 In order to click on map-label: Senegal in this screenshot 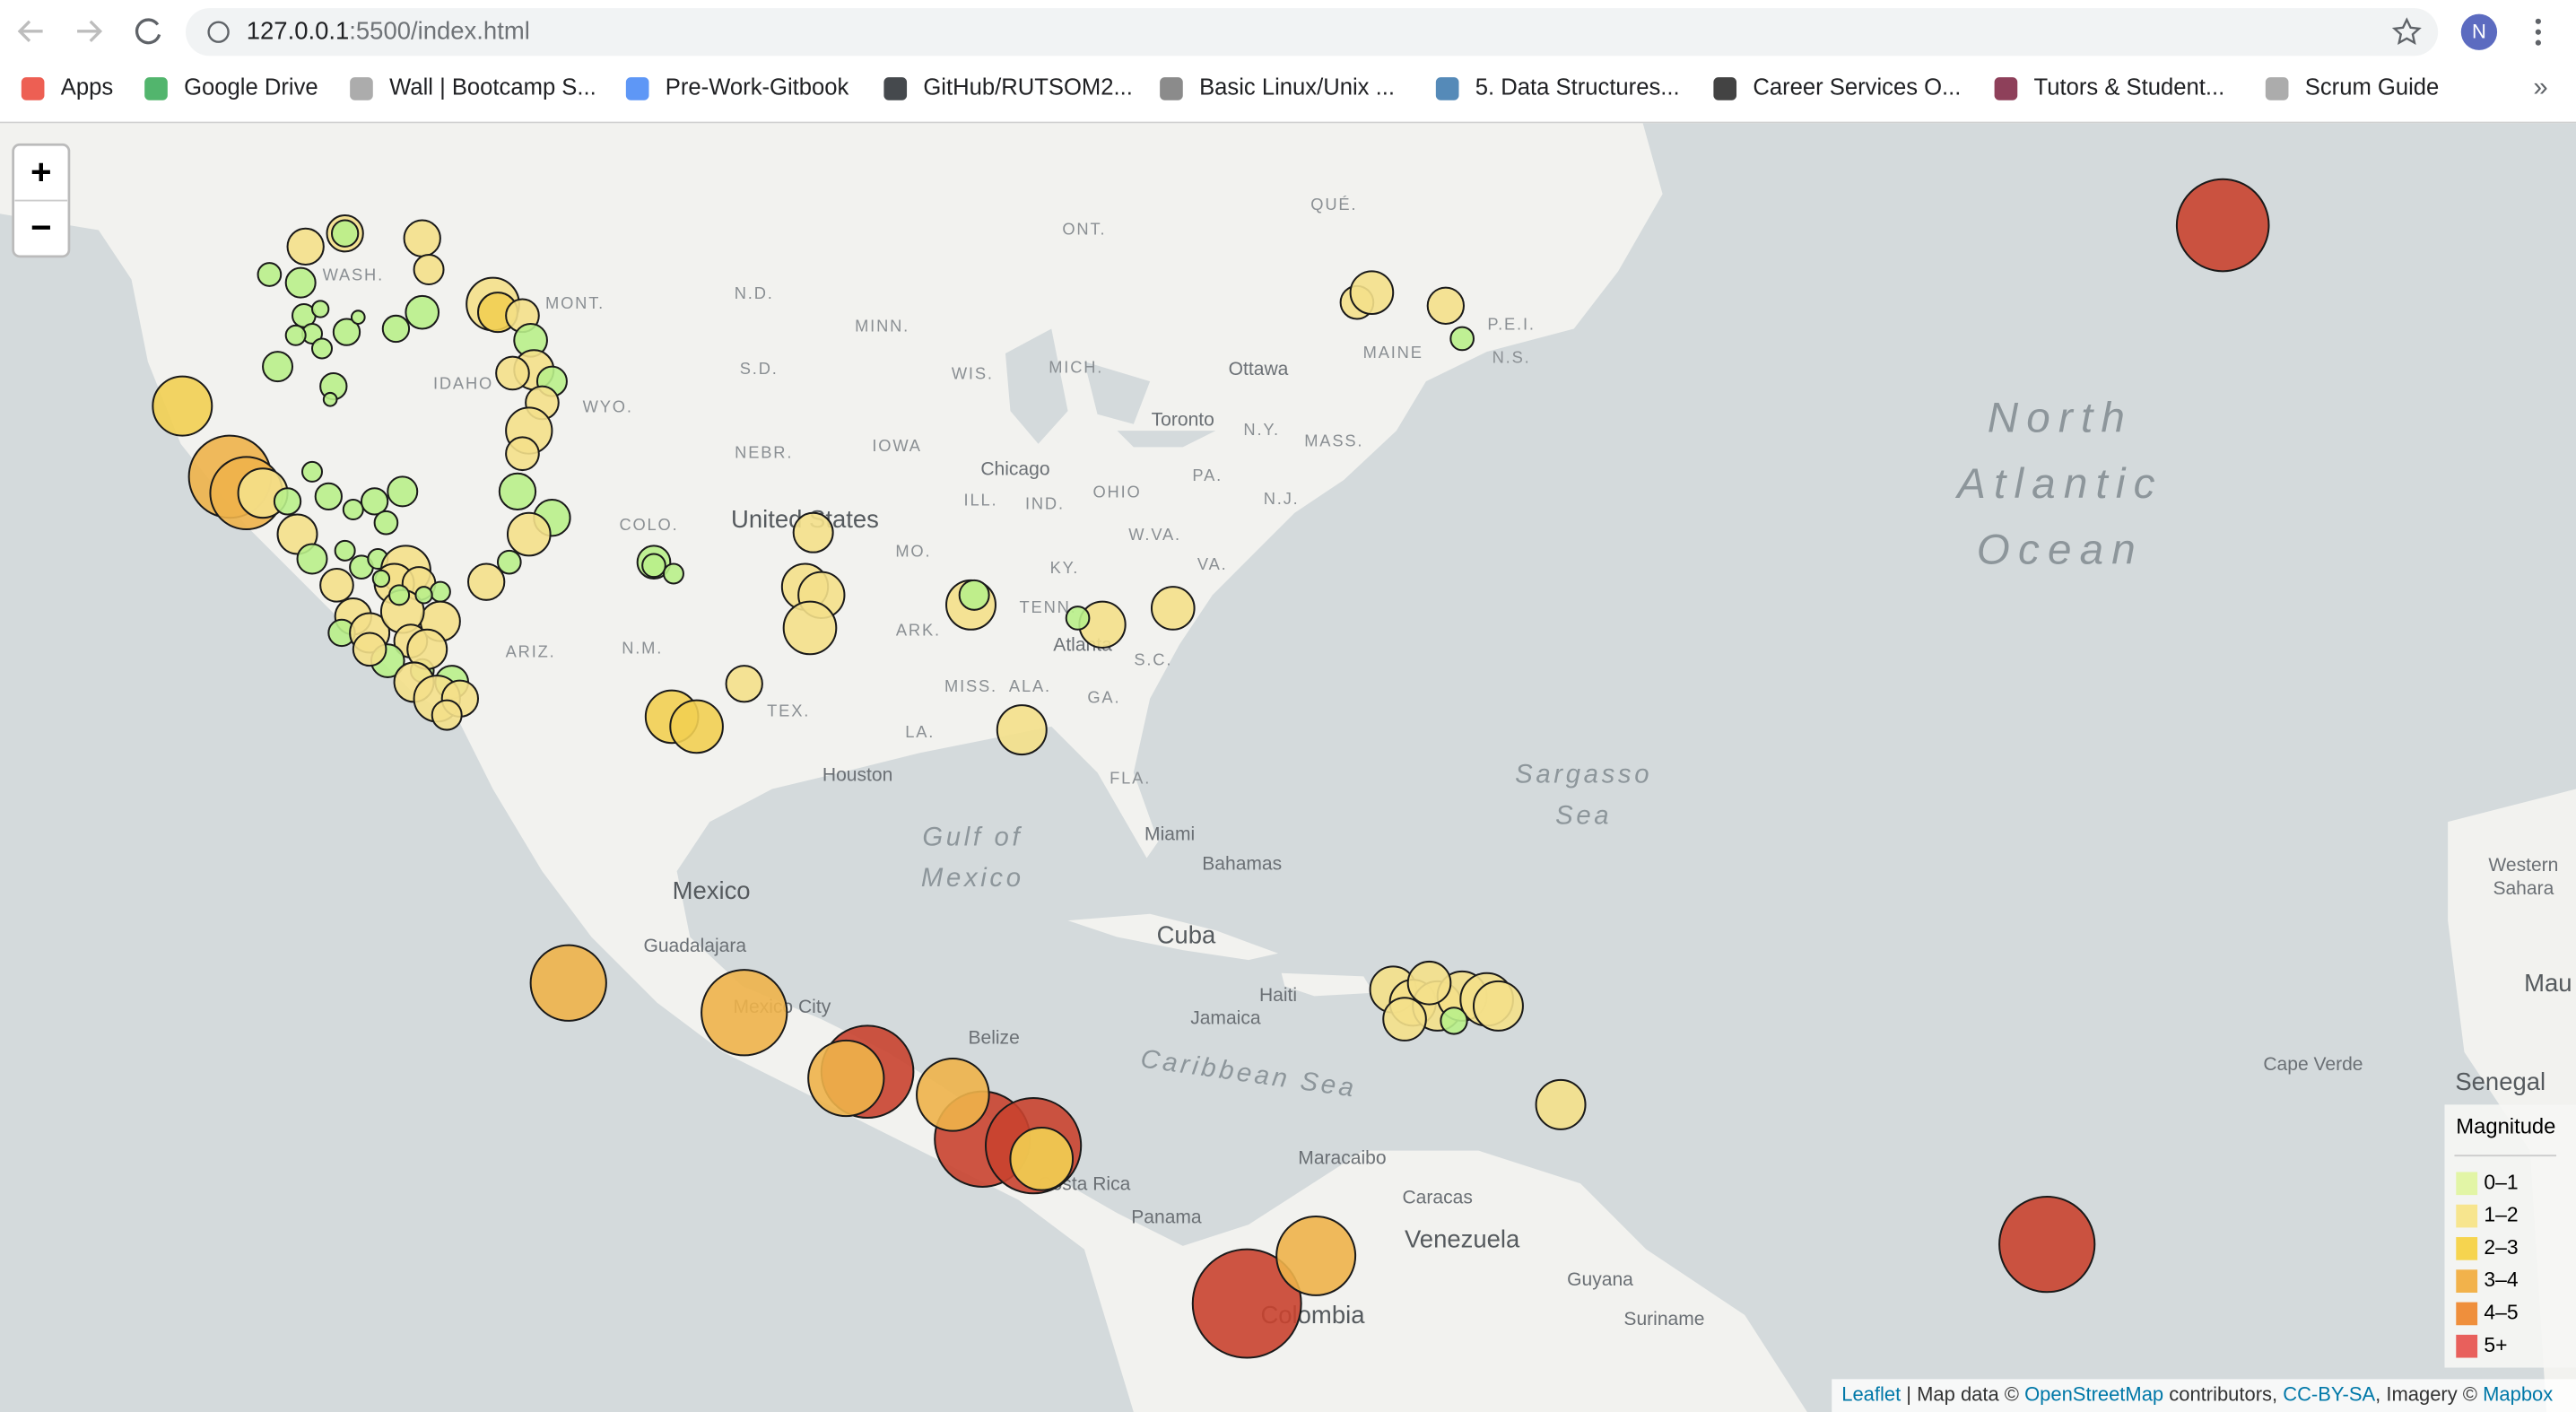, I will do `click(2500, 1082)`.